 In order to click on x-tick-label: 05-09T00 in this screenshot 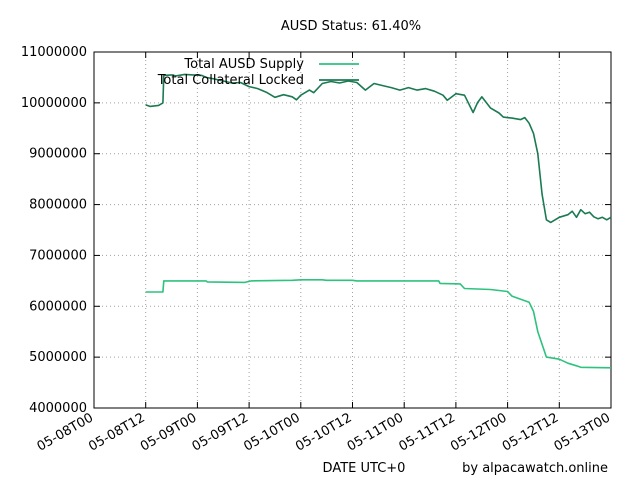, I will do `click(168, 432)`.